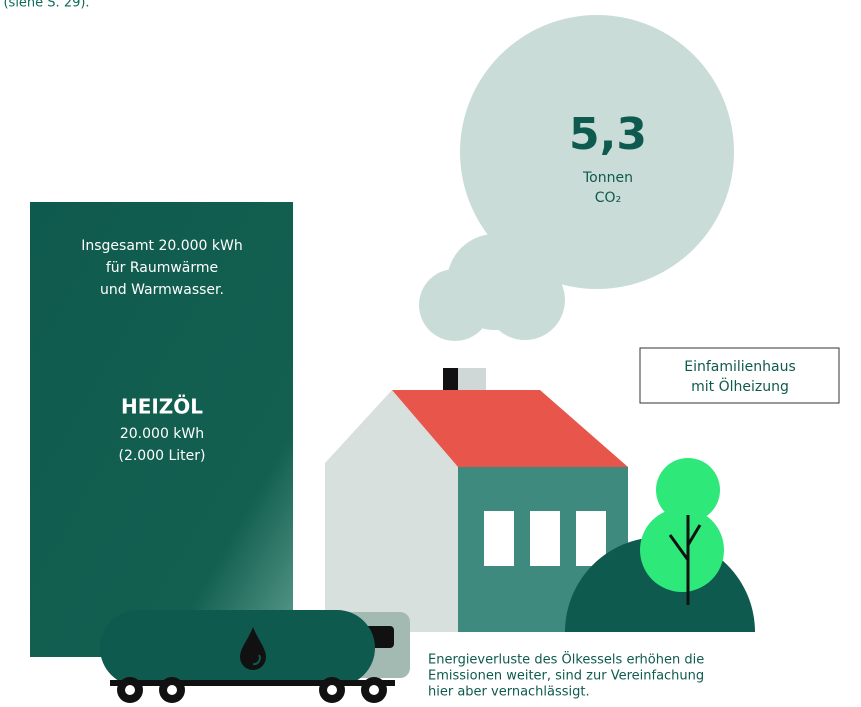  What do you see at coordinates (740, 386) in the screenshot?
I see `house-label: mit Ölheizung` at bounding box center [740, 386].